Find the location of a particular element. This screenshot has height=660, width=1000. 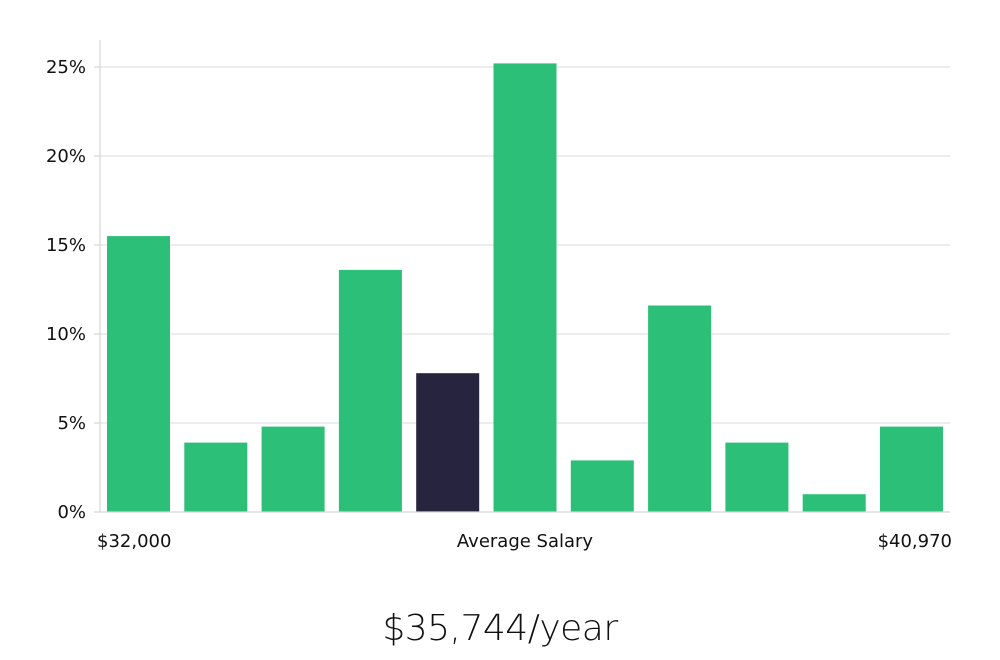

y-tick-label: 0% is located at coordinates (71, 512).